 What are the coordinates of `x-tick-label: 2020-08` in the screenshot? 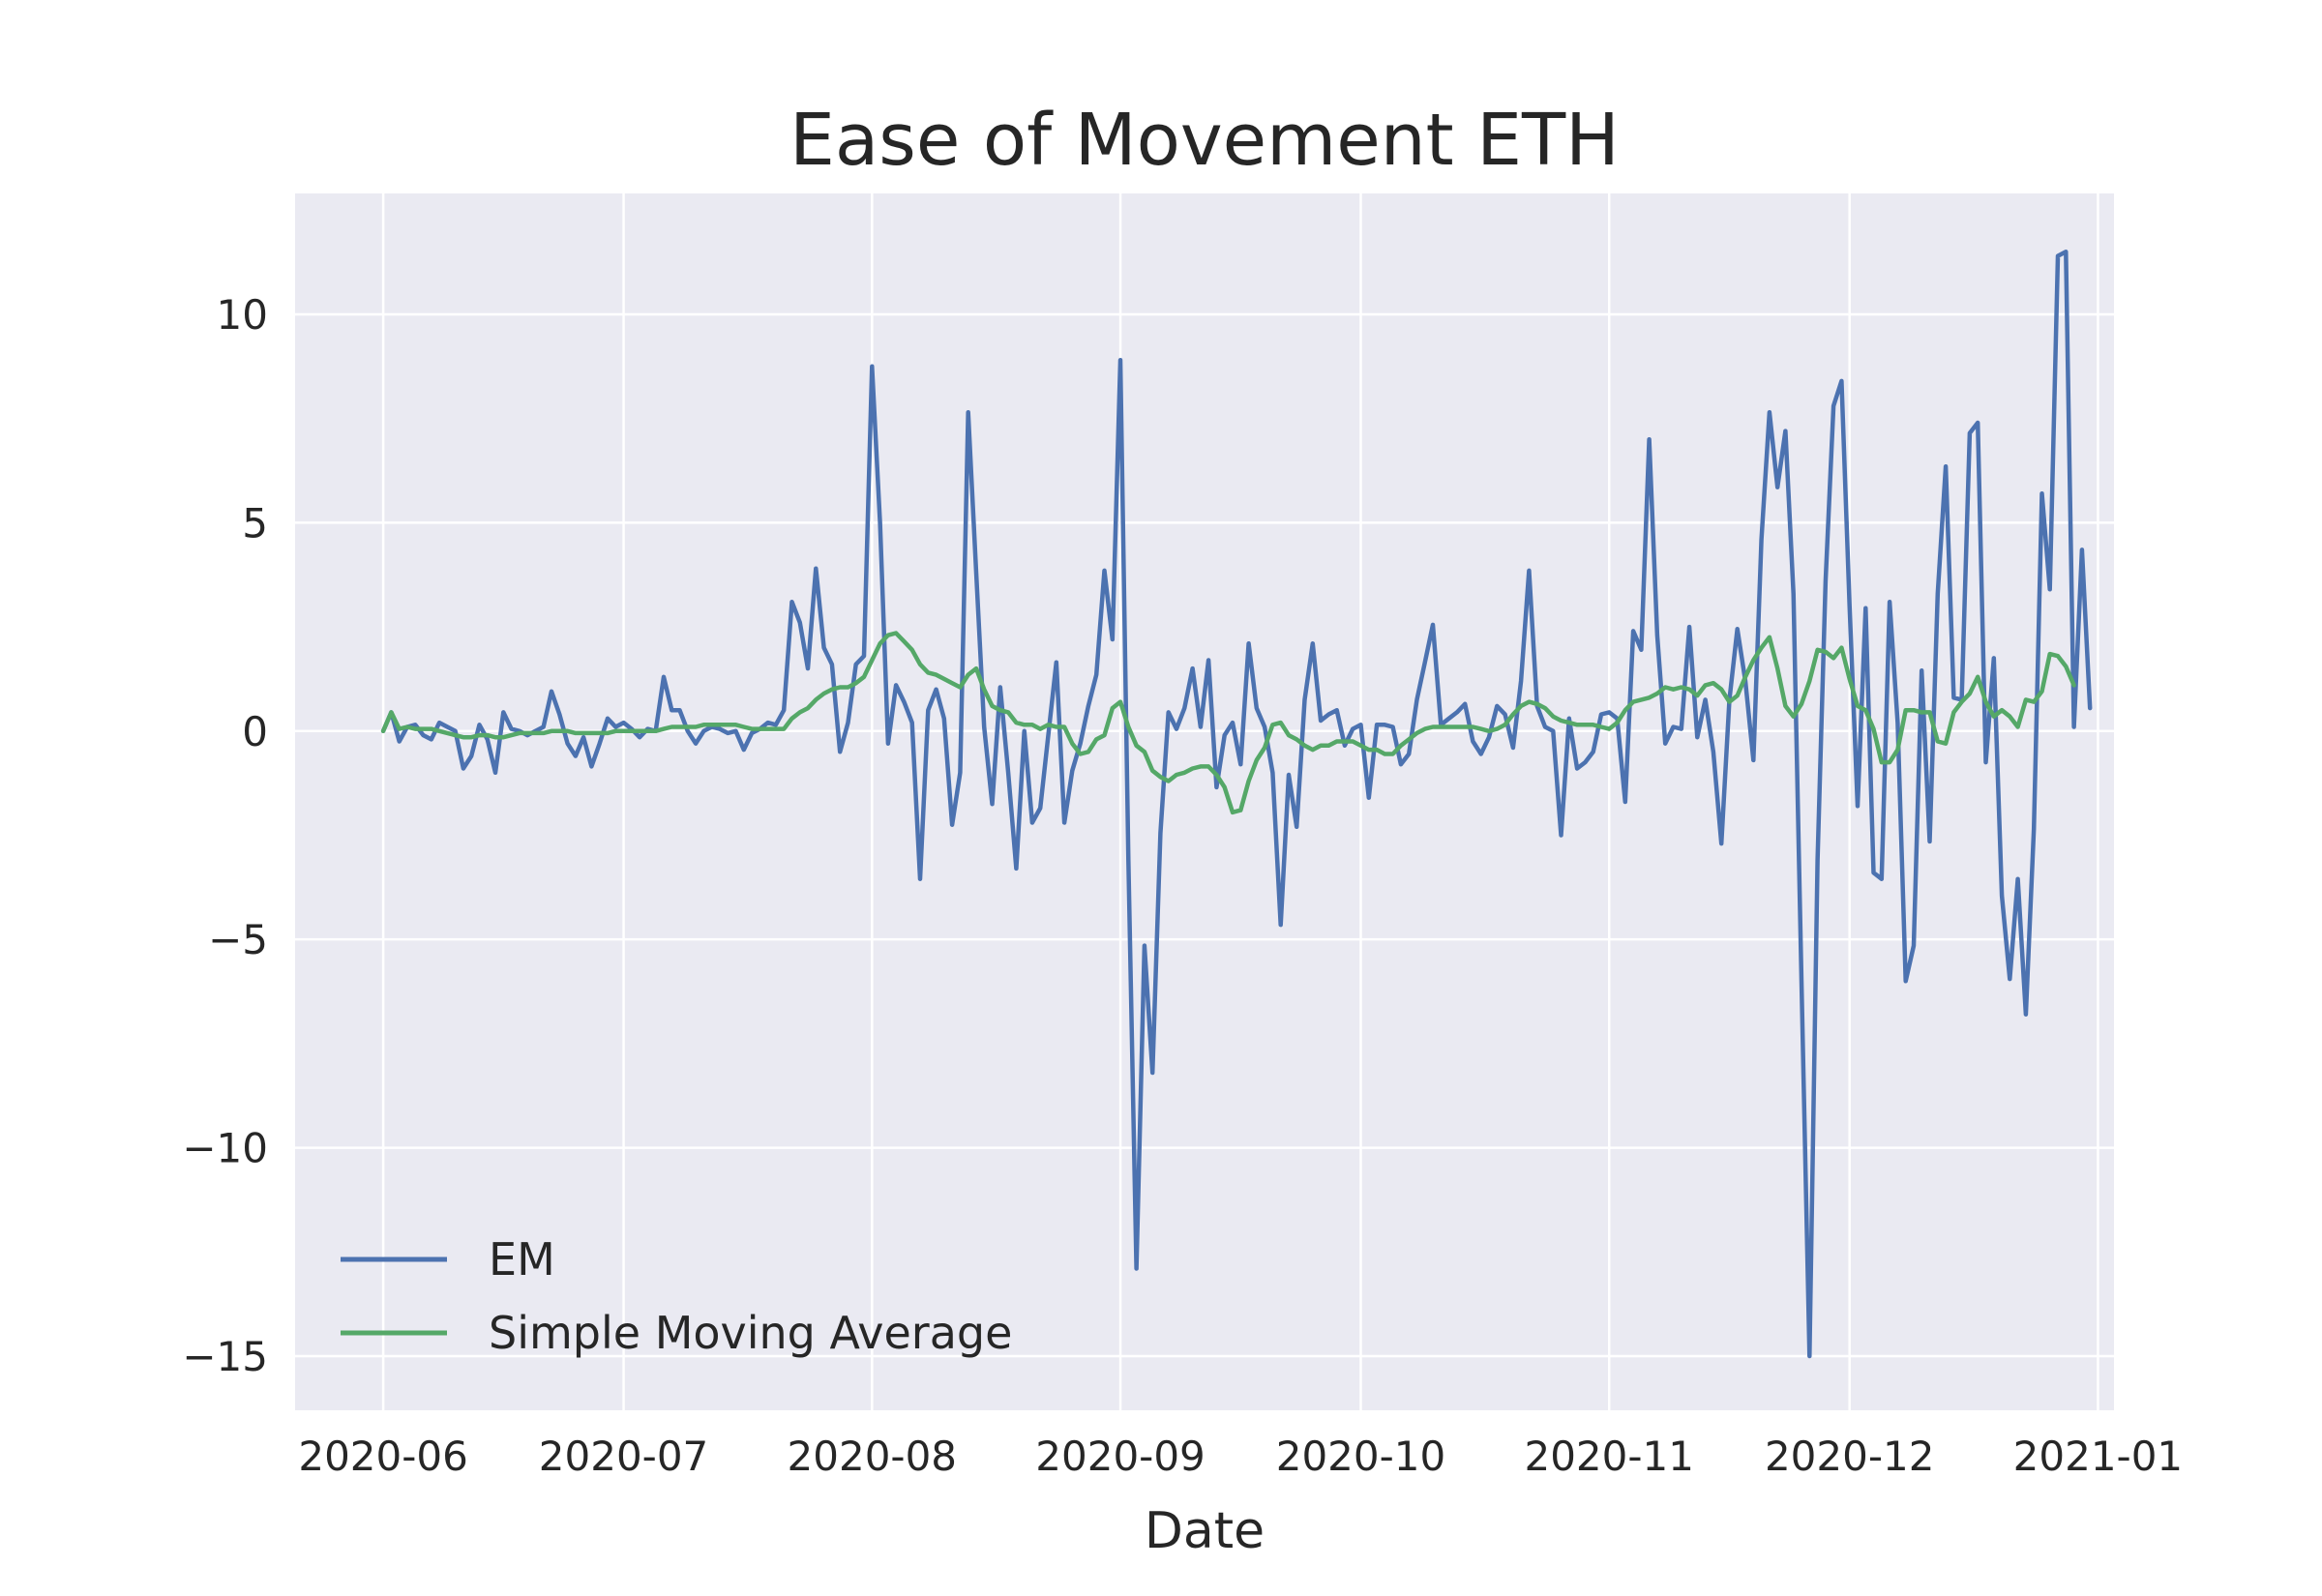 It's located at (873, 1456).